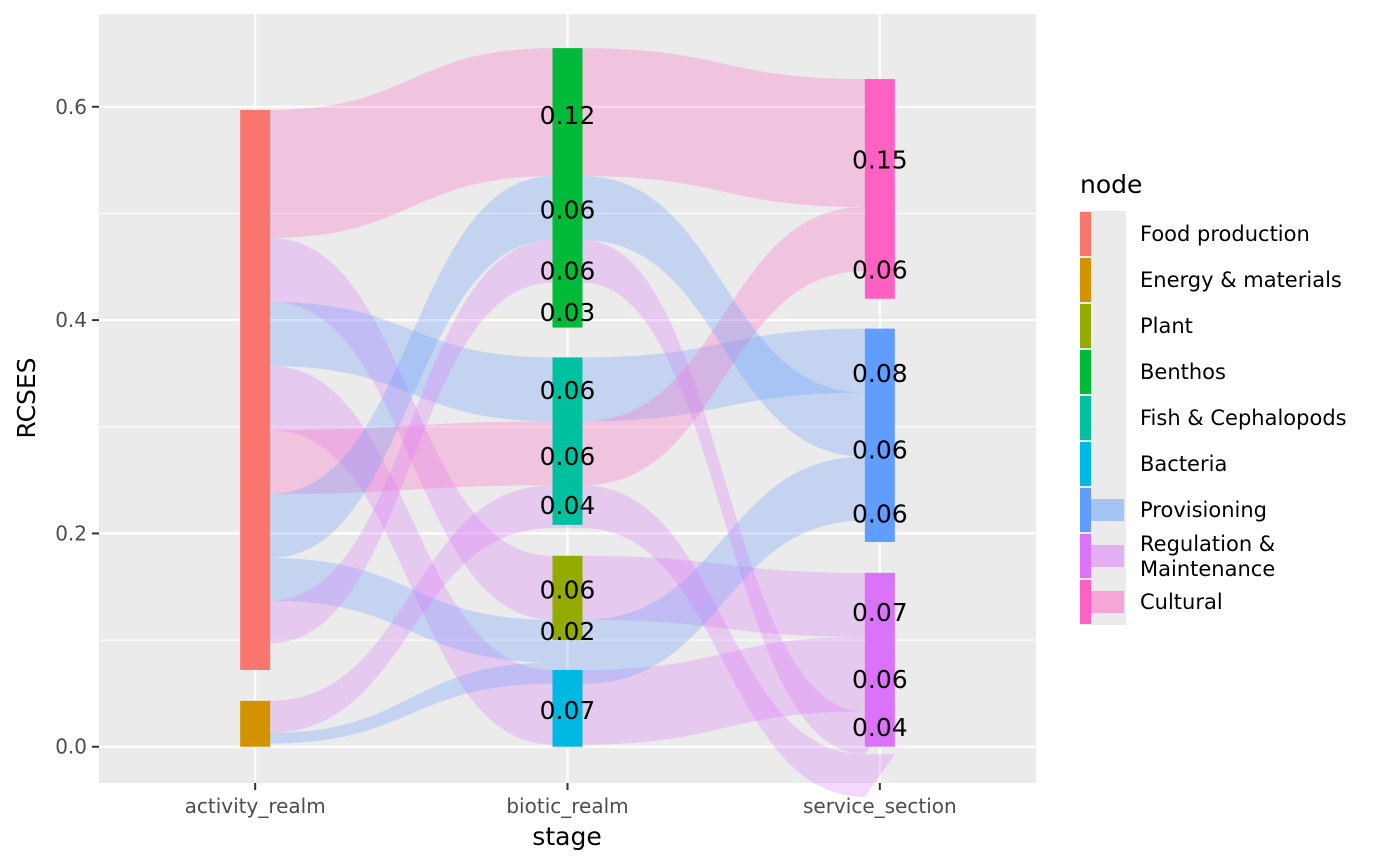 Image resolution: width=1400 pixels, height=866 pixels. What do you see at coordinates (77, 427) in the screenshot?
I see `y-axis: 0.0 0.2 0.4 0.6` at bounding box center [77, 427].